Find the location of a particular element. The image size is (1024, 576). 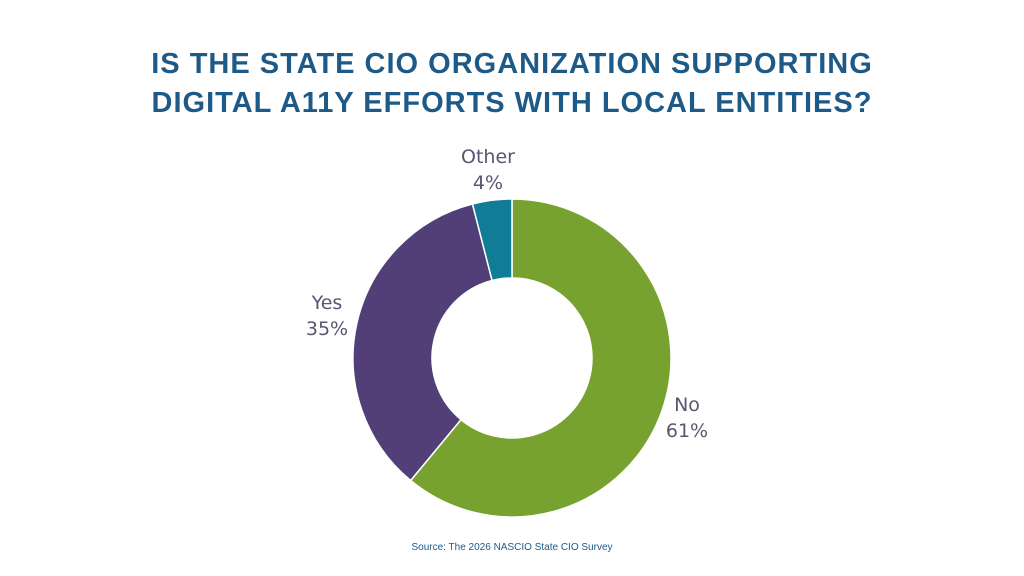

slice-value-other: 4% is located at coordinates (488, 183).